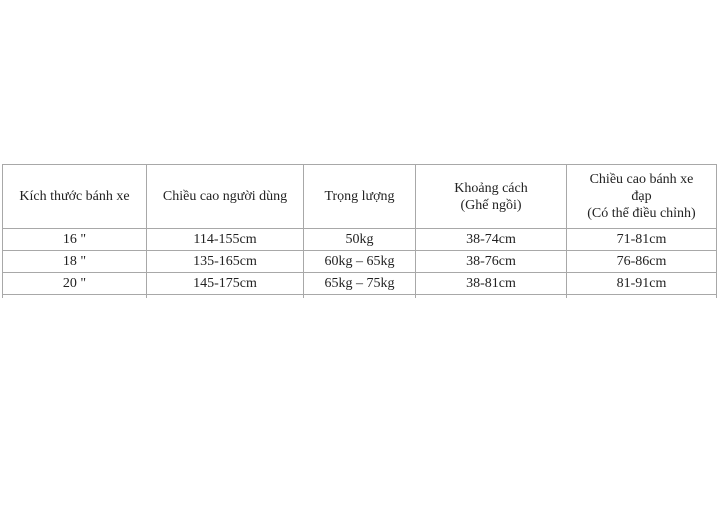 This screenshot has height=513, width=720. What do you see at coordinates (641, 283) in the screenshot?
I see `cell-bike-height: 81-91cm` at bounding box center [641, 283].